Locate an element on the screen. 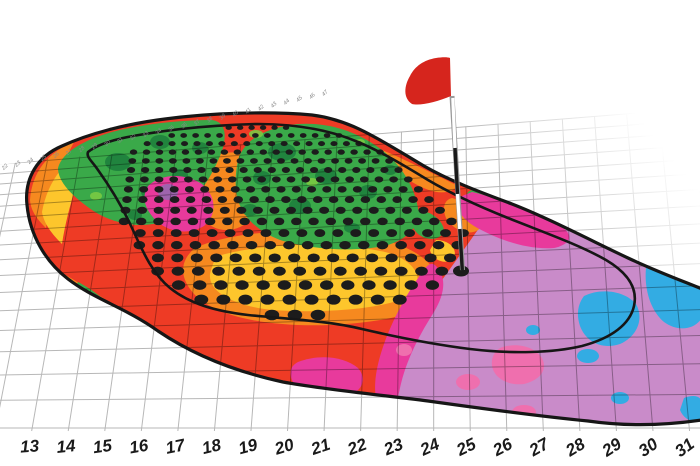 This screenshot has height=466, width=700. x-axis-label: 31 is located at coordinates (684, 447).